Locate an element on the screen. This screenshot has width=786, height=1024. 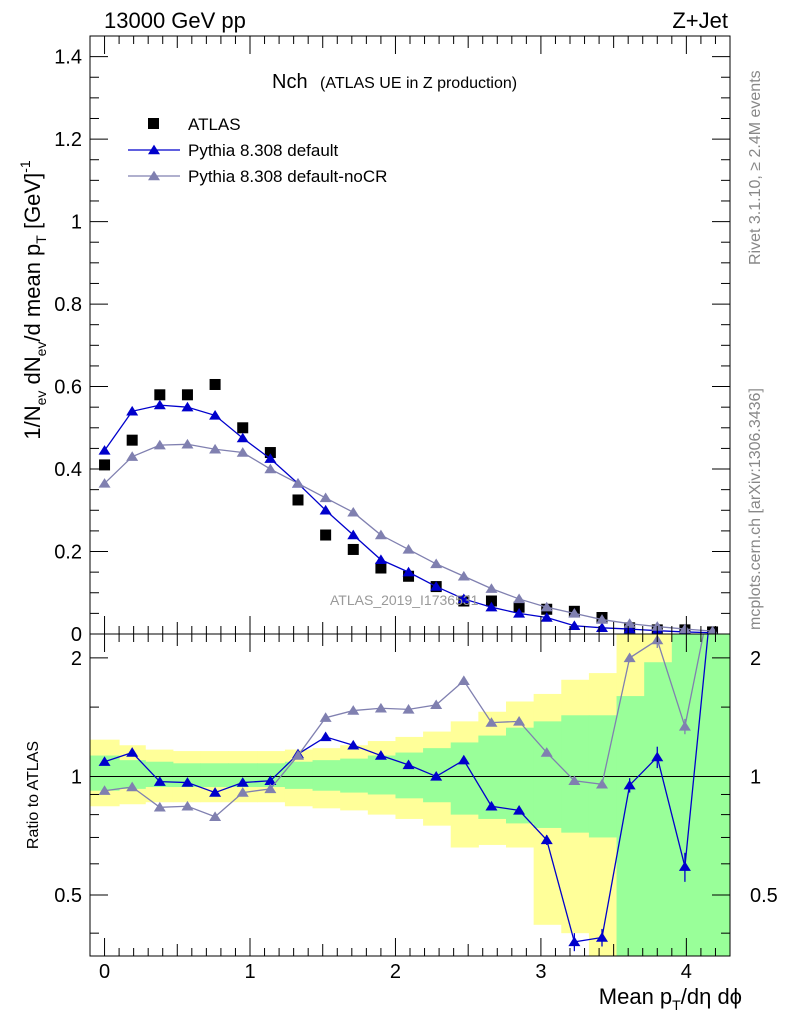
main-y-axis-label: 1/Nev dNev/d mean pT [GeV]-1 is located at coordinates (33, 300).